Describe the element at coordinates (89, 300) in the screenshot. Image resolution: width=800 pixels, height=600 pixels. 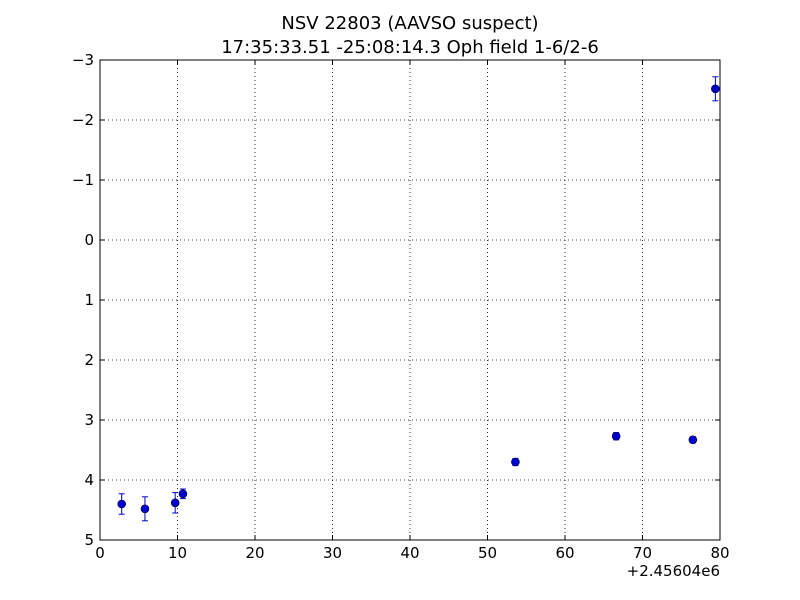
I see `y-tick-label: 1` at that location.